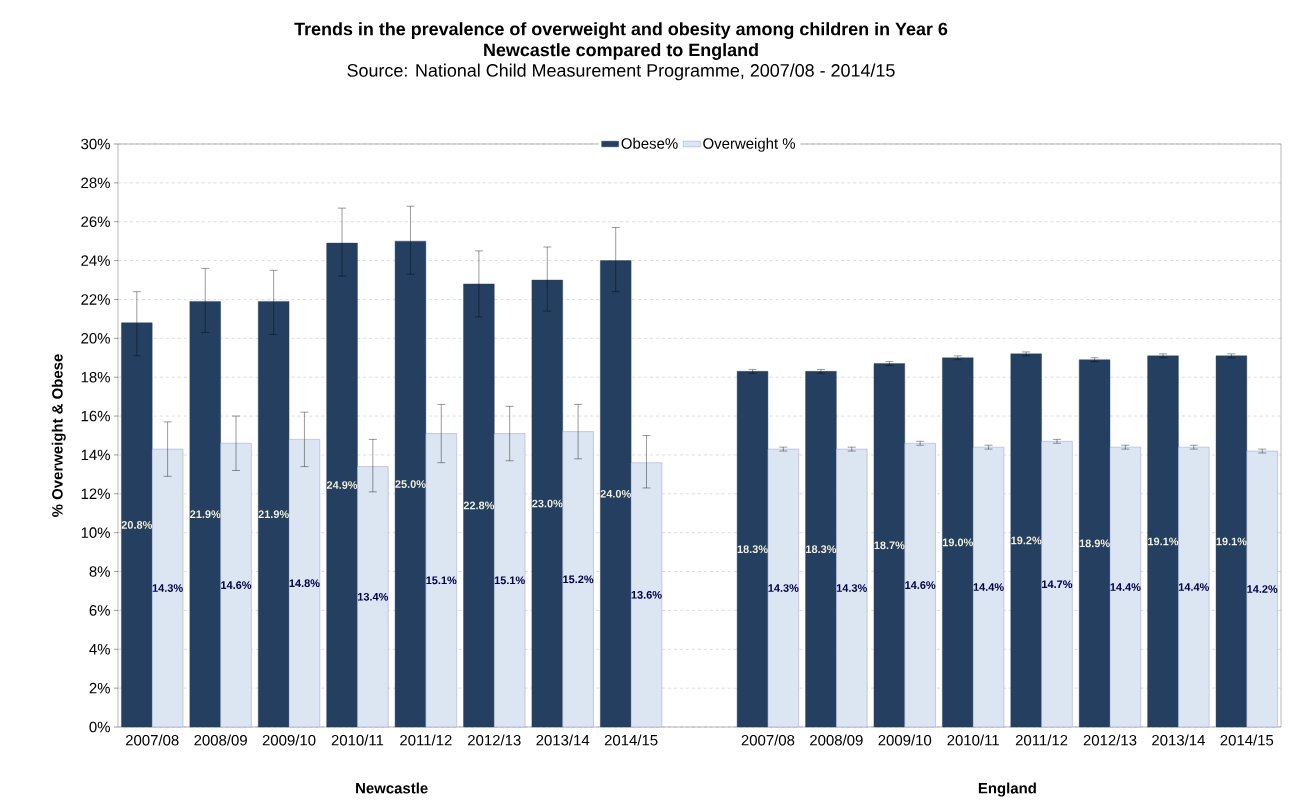 This screenshot has width=1303, height=803. Describe the element at coordinates (749, 144) in the screenshot. I see `legend-label: Overweight %` at that location.